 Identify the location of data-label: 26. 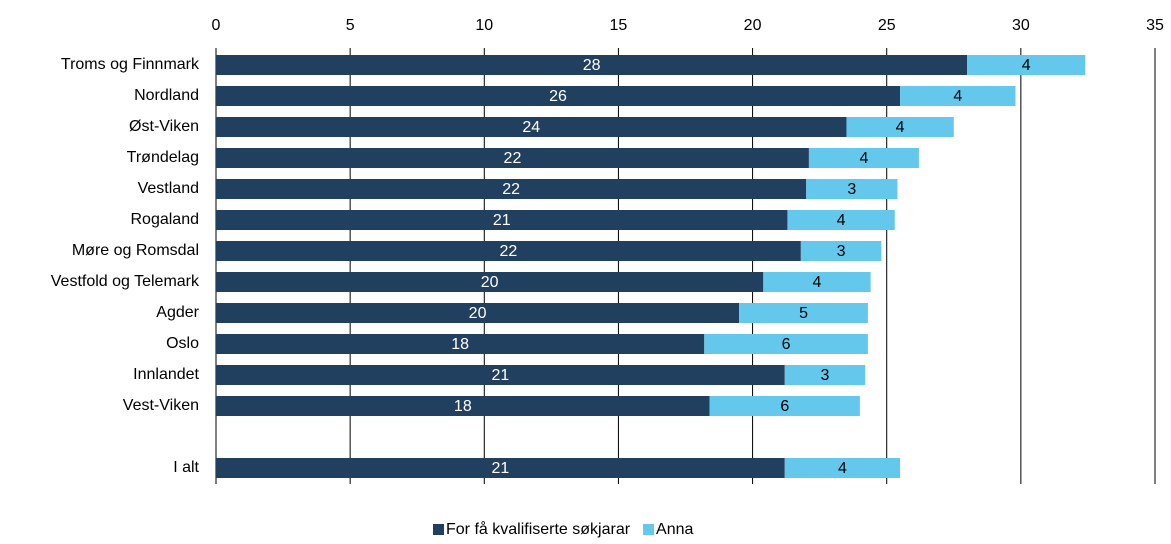
(558, 96).